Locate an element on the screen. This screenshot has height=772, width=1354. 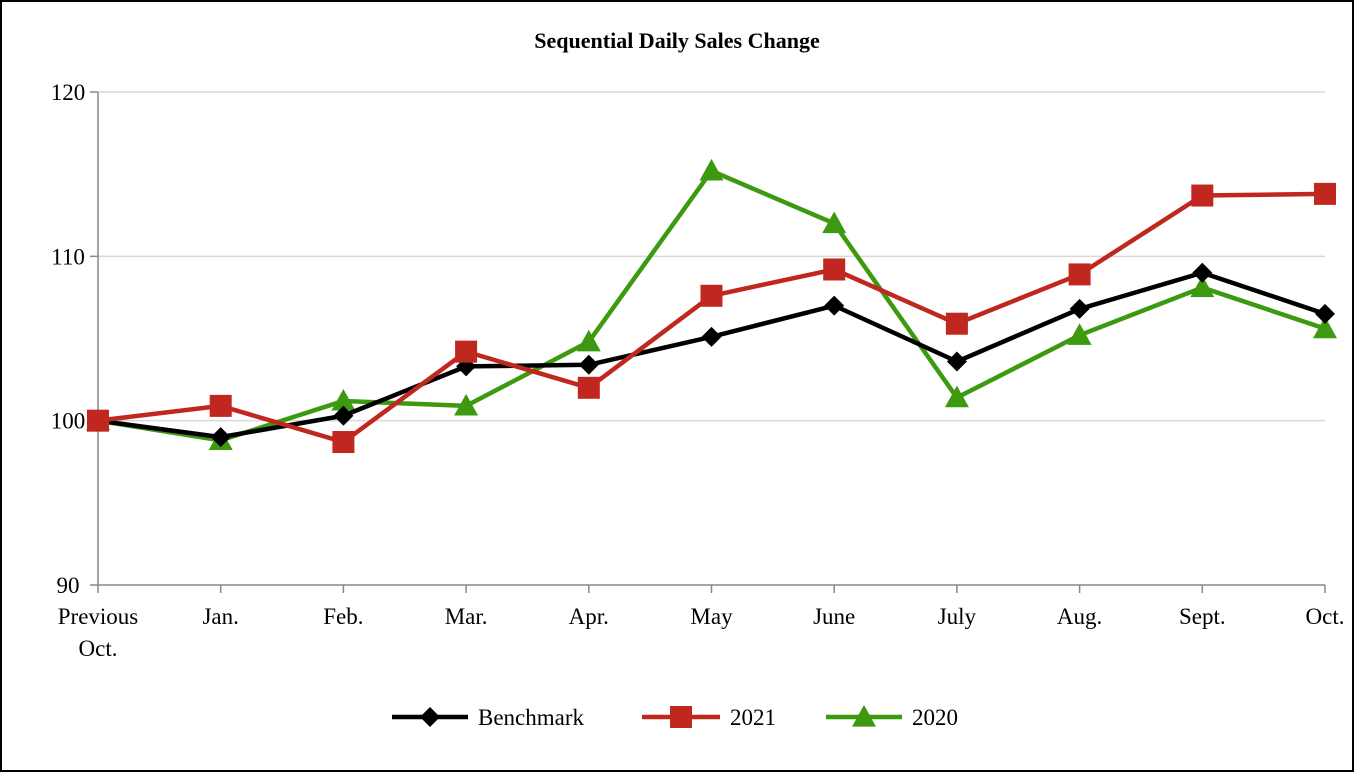
y-tick-label: 90 is located at coordinates (68, 585).